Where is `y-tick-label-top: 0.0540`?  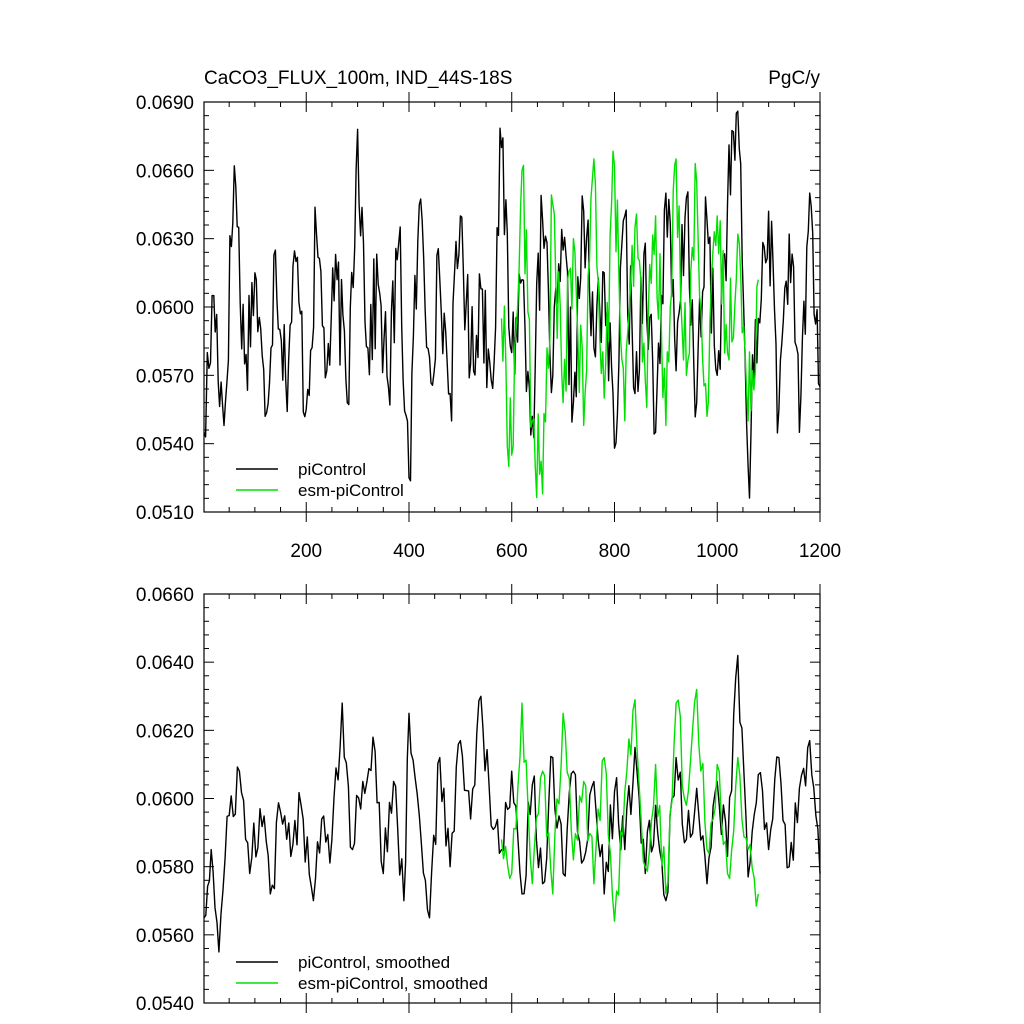
y-tick-label-top: 0.0540 is located at coordinates (165, 445).